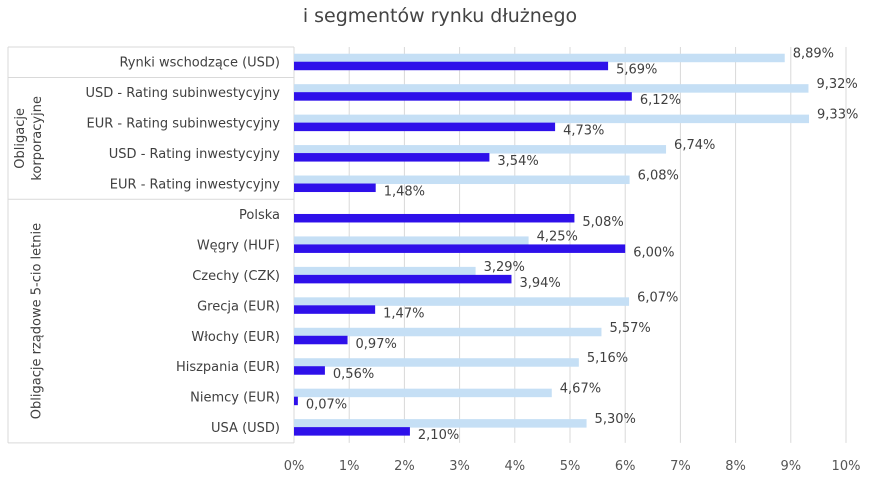 This screenshot has height=480, width=880. What do you see at coordinates (259, 215) in the screenshot?
I see `category-label: Polska` at bounding box center [259, 215].